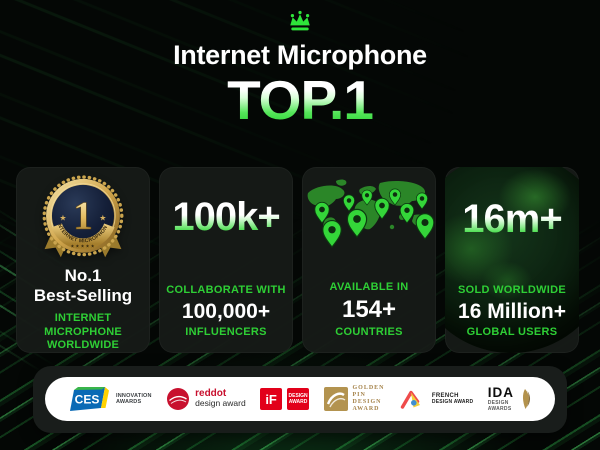 Image resolution: width=600 pixels, height=450 pixels. Describe the element at coordinates (335, 399) in the screenshot. I see `golden-pin-icon` at that location.